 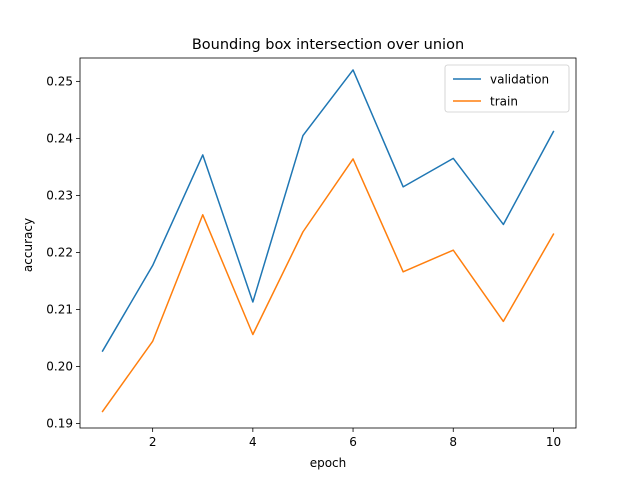 What do you see at coordinates (353, 442) in the screenshot?
I see `x-tick-label: 6` at bounding box center [353, 442].